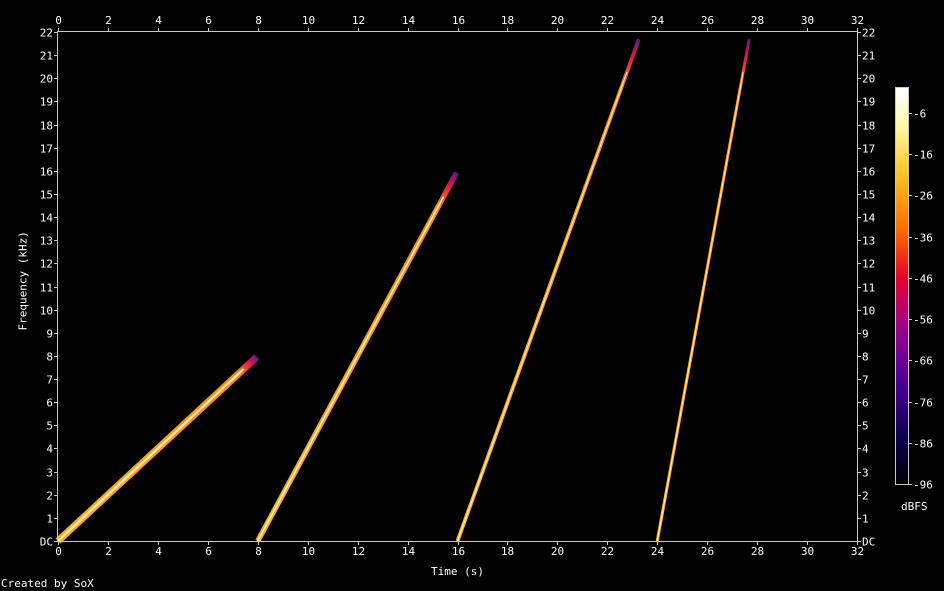 The image size is (944, 591). What do you see at coordinates (457, 571) in the screenshot?
I see `x-axis-label: Time (s)` at bounding box center [457, 571].